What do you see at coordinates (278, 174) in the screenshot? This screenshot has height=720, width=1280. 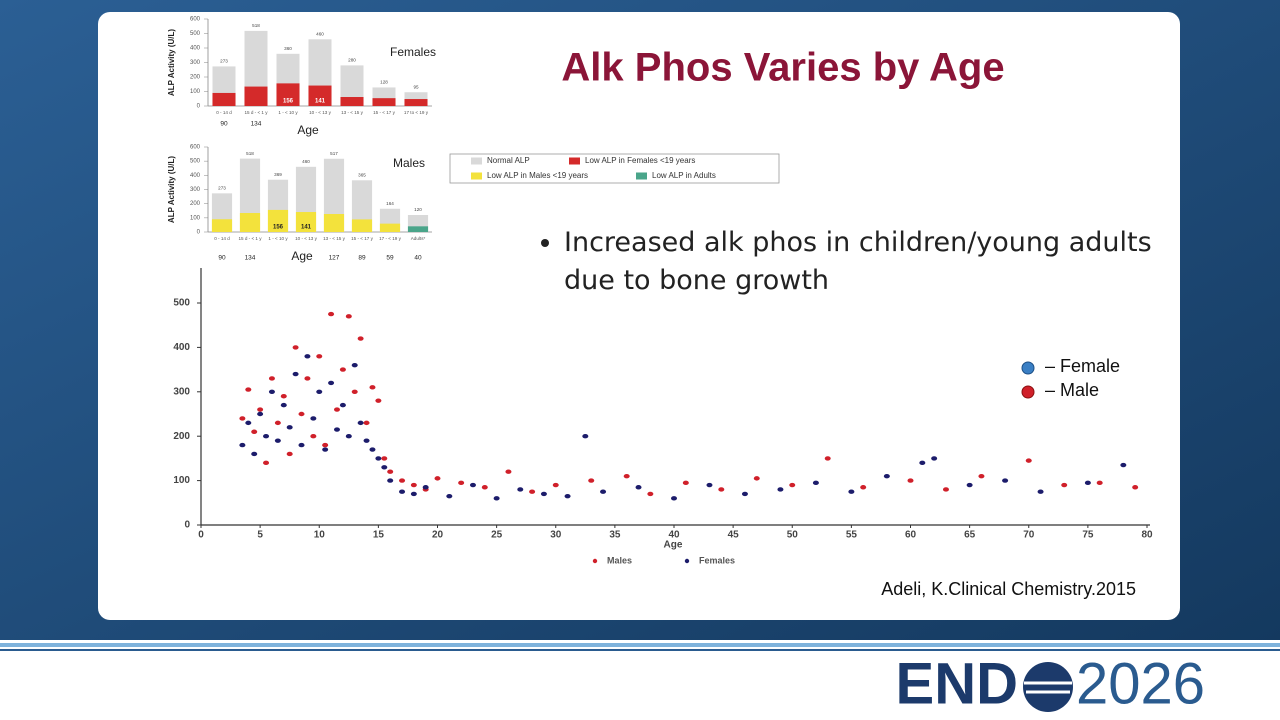 I see `data-label: 369` at bounding box center [278, 174].